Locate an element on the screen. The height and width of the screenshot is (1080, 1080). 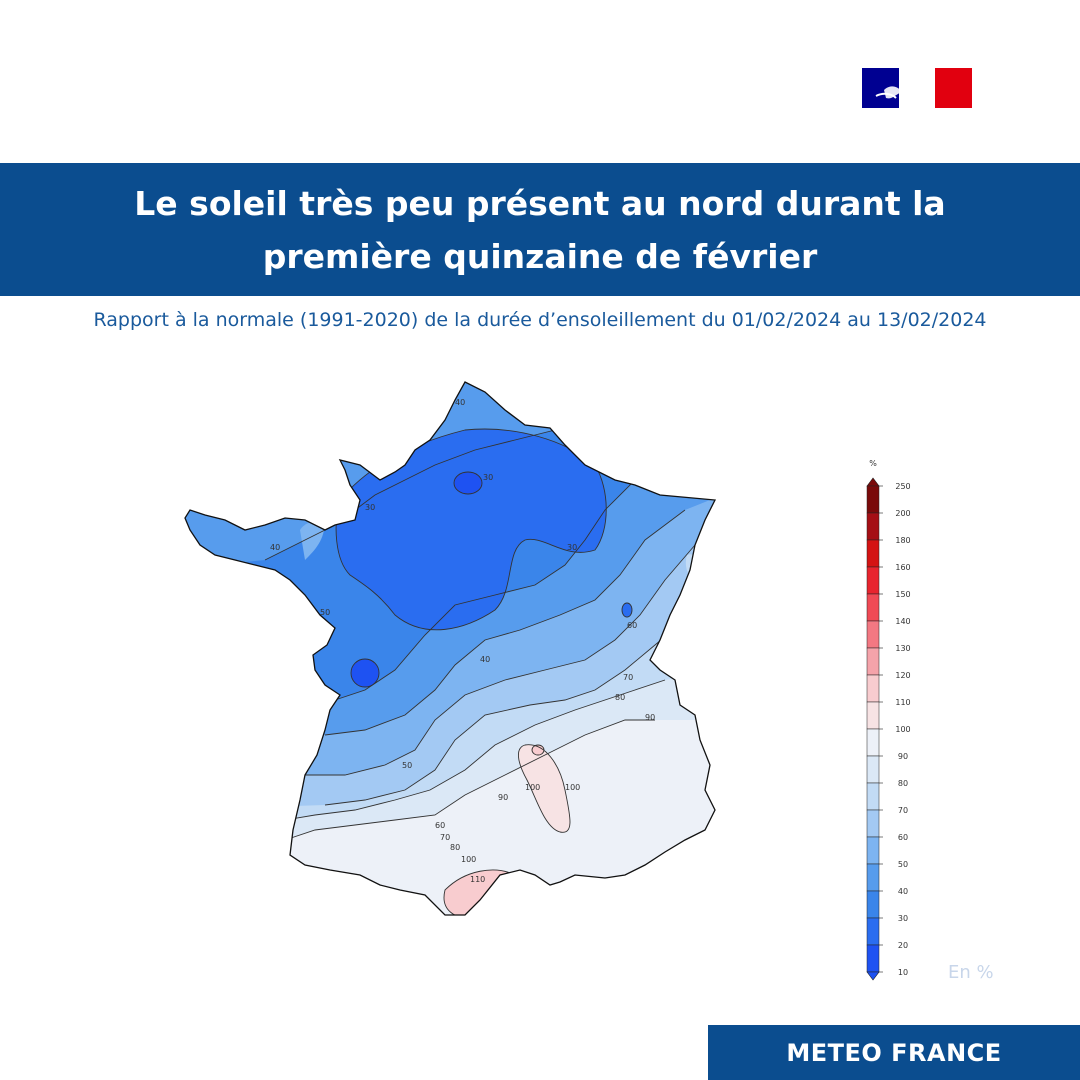
legend-tick-label: 90 is located at coordinates (903, 756).